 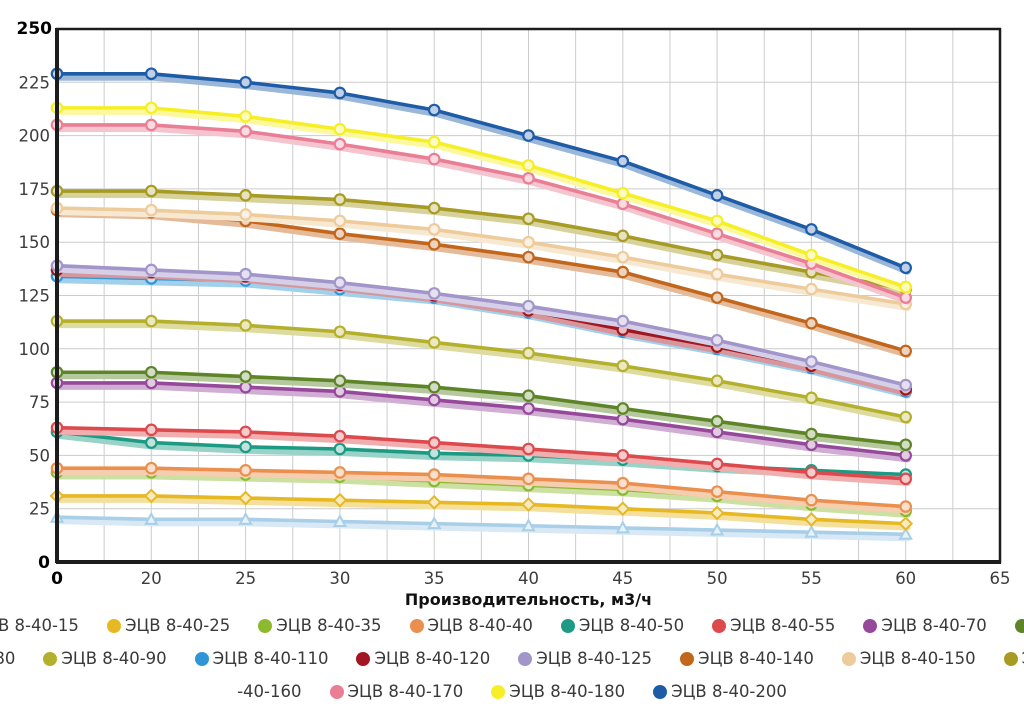 I want to click on legend-item: ЭЦВ 8-40-15, so click(x=39, y=625).